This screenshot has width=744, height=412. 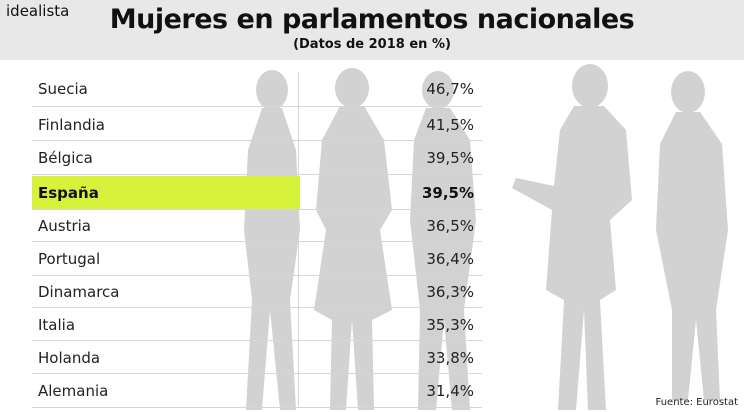 What do you see at coordinates (65, 158) in the screenshot?
I see `country-label: Bélgica` at bounding box center [65, 158].